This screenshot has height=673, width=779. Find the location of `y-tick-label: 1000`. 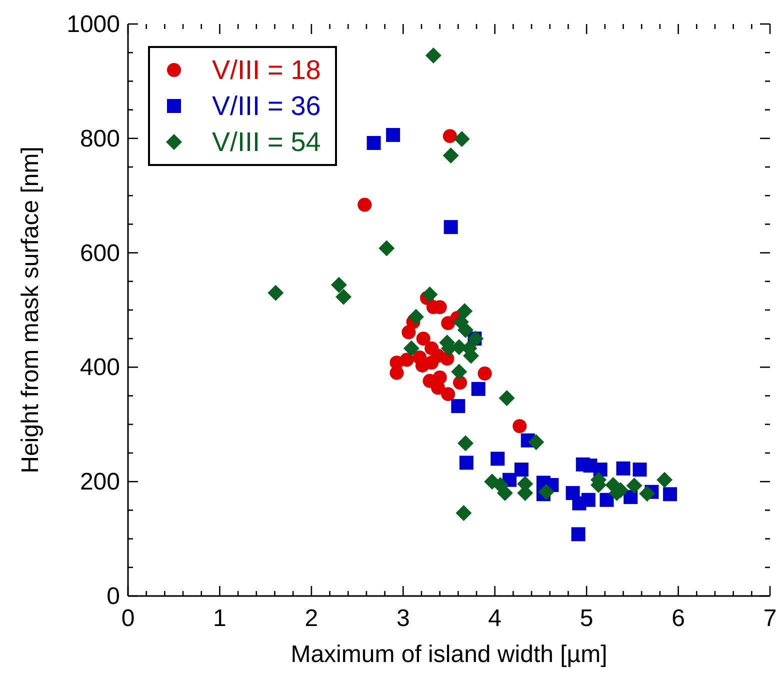

y-tick-label: 1000 is located at coordinates (93, 24).